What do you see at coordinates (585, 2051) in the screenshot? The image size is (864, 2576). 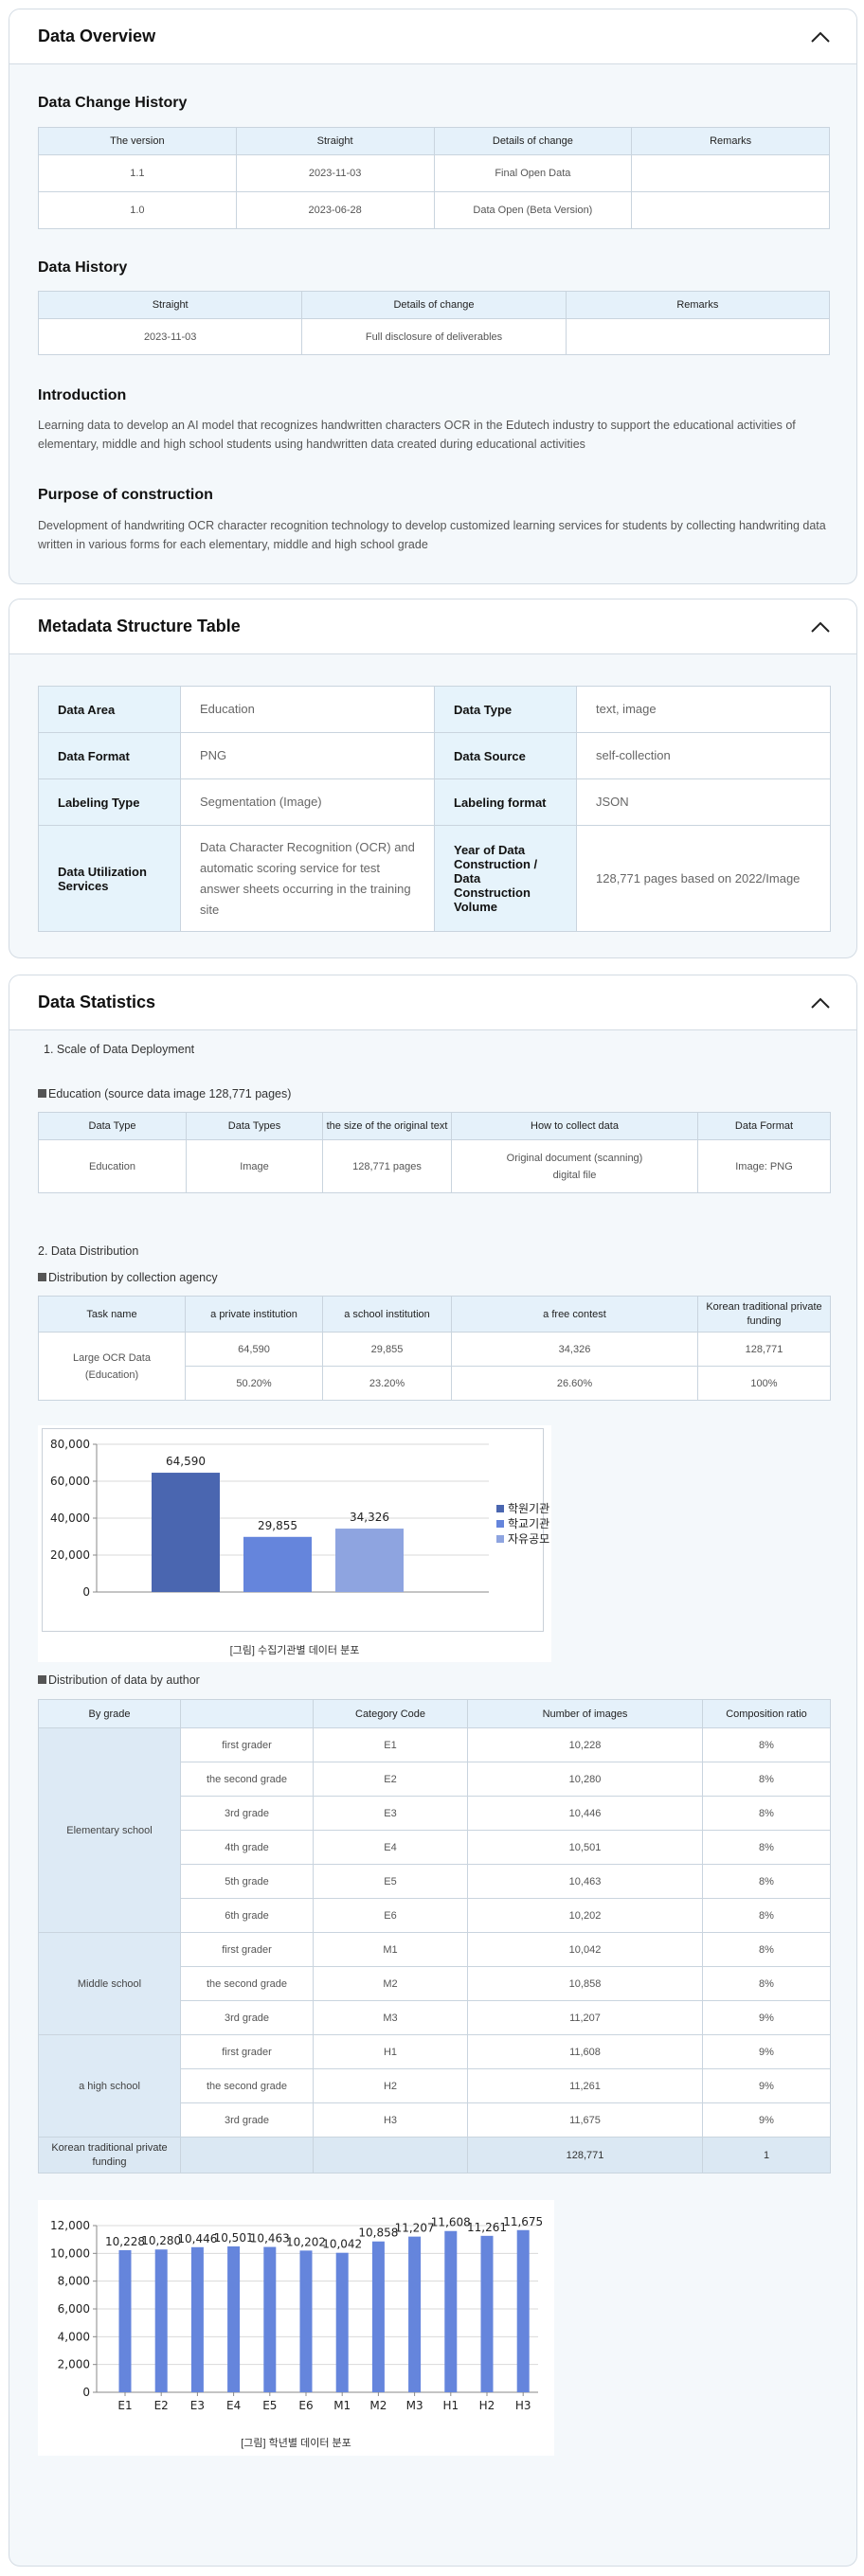 I see `table-cell: 11,608` at bounding box center [585, 2051].